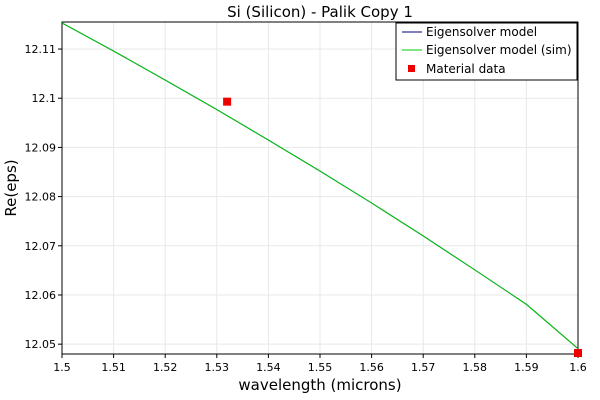 This screenshot has height=400, width=600. Describe the element at coordinates (44, 98) in the screenshot. I see `y-tick-label: 12.1` at that location.